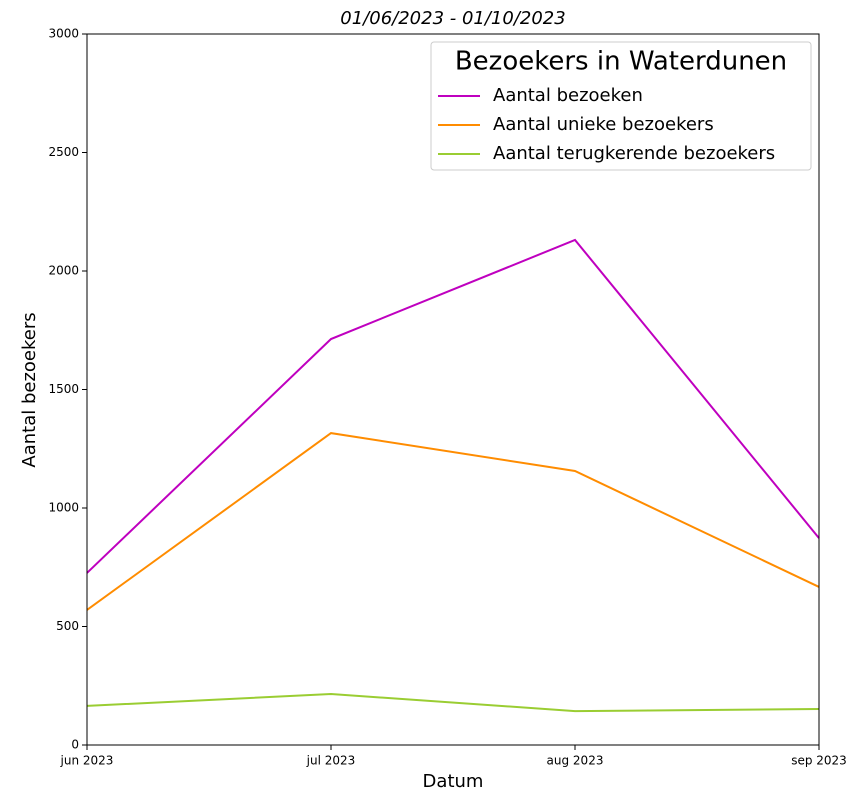 The image size is (857, 792). What do you see at coordinates (621, 62) in the screenshot?
I see `legend-title: Bezoekers in Waterdunen` at bounding box center [621, 62].